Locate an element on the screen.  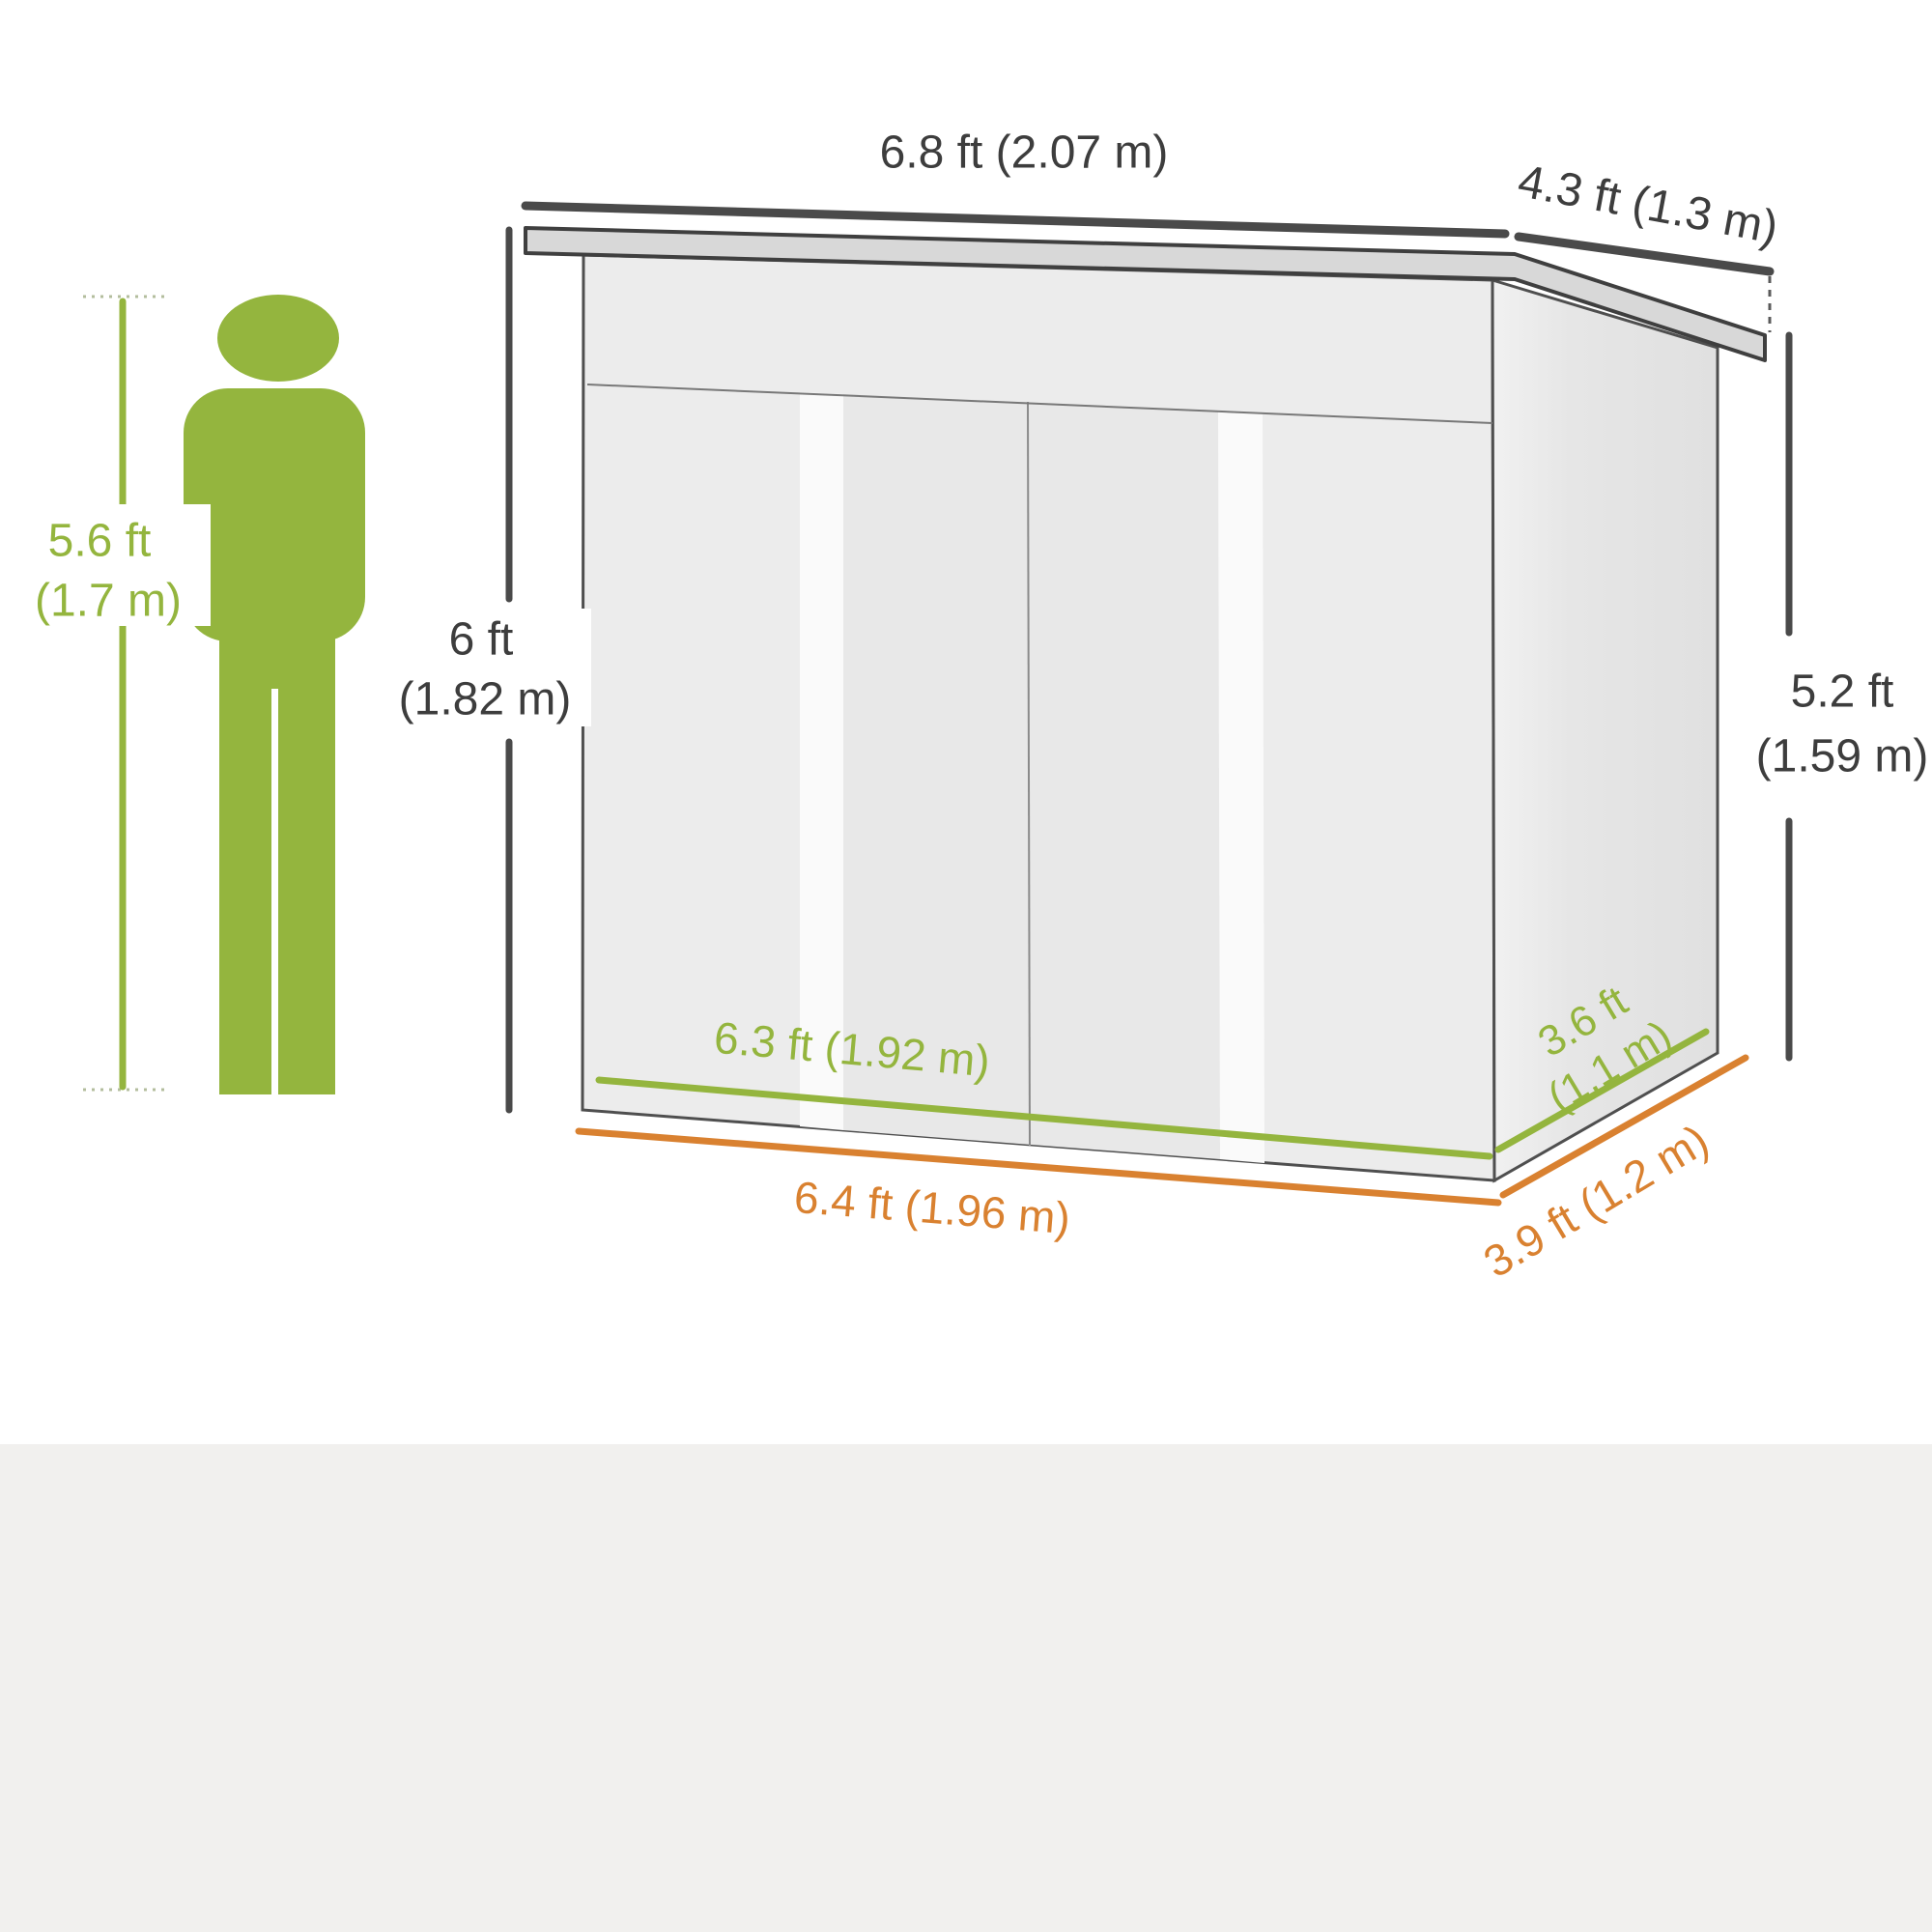
front-height-label-bg is located at coordinates (484, 667).